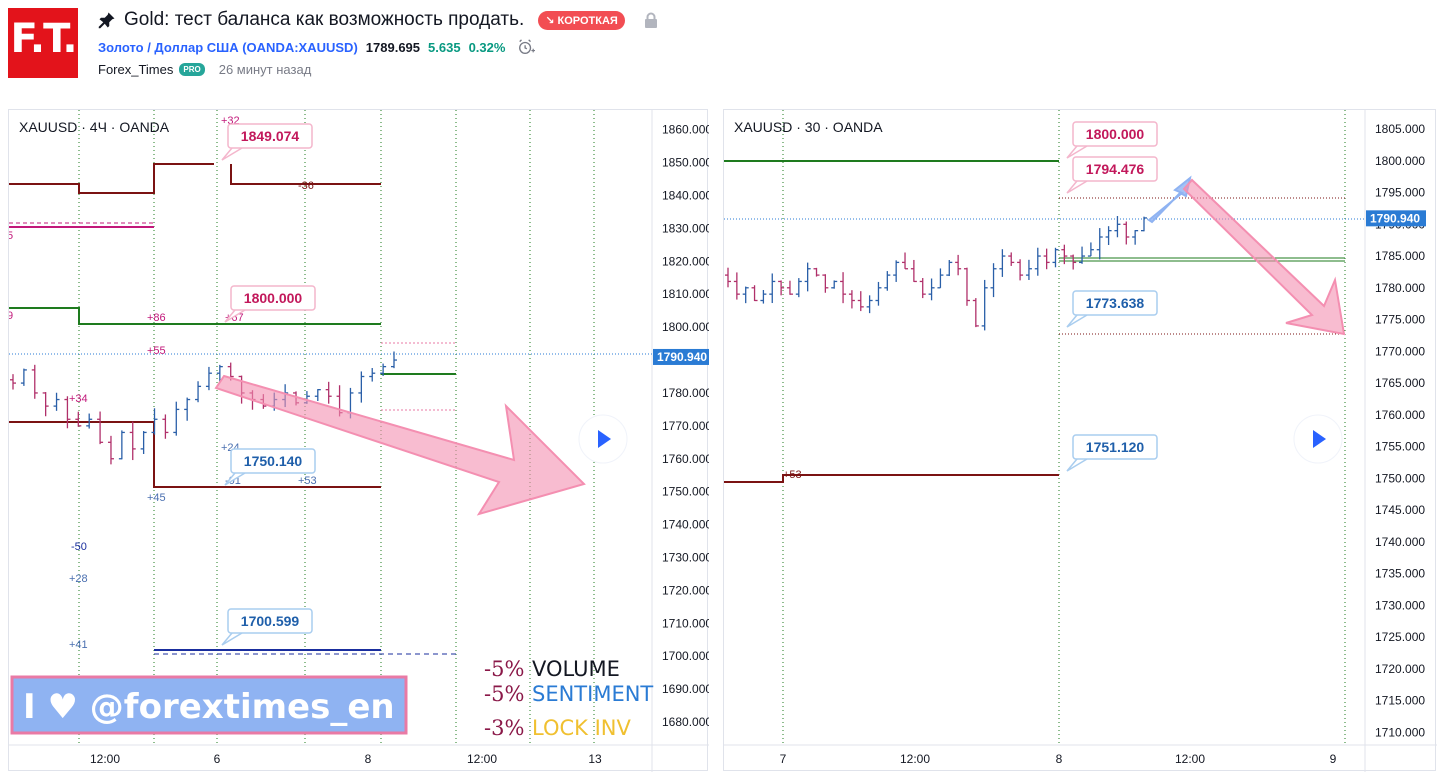 This screenshot has height=773, width=1438. I want to click on current-price-label: 1790.940, so click(682, 357).